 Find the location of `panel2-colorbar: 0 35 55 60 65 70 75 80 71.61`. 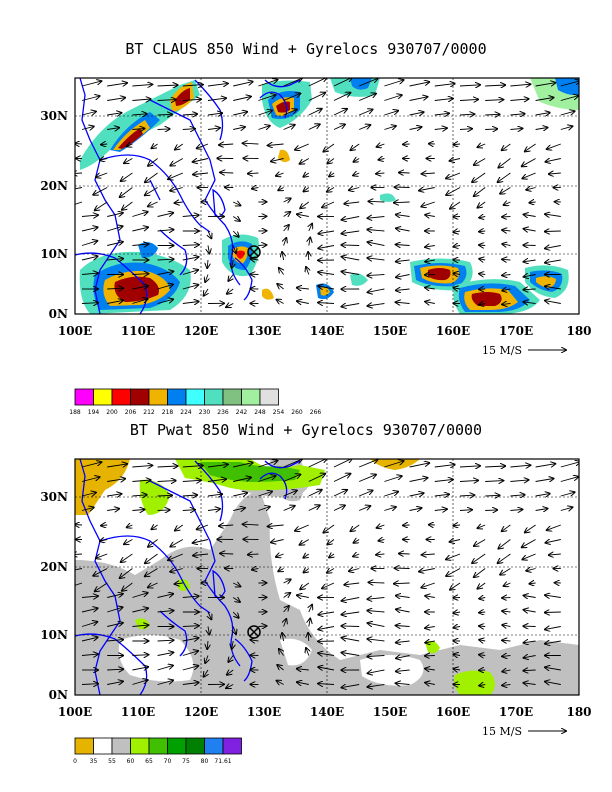

panel2-colorbar: 0 35 55 60 65 70 75 80 71.61 is located at coordinates (157, 751).